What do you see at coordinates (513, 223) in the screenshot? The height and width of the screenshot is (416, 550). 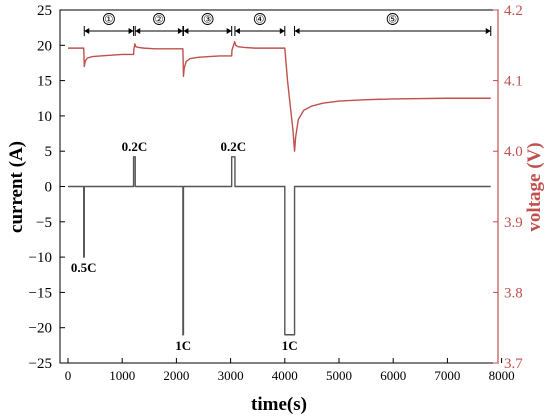 I see `right-tick-label: 3.9` at bounding box center [513, 223].